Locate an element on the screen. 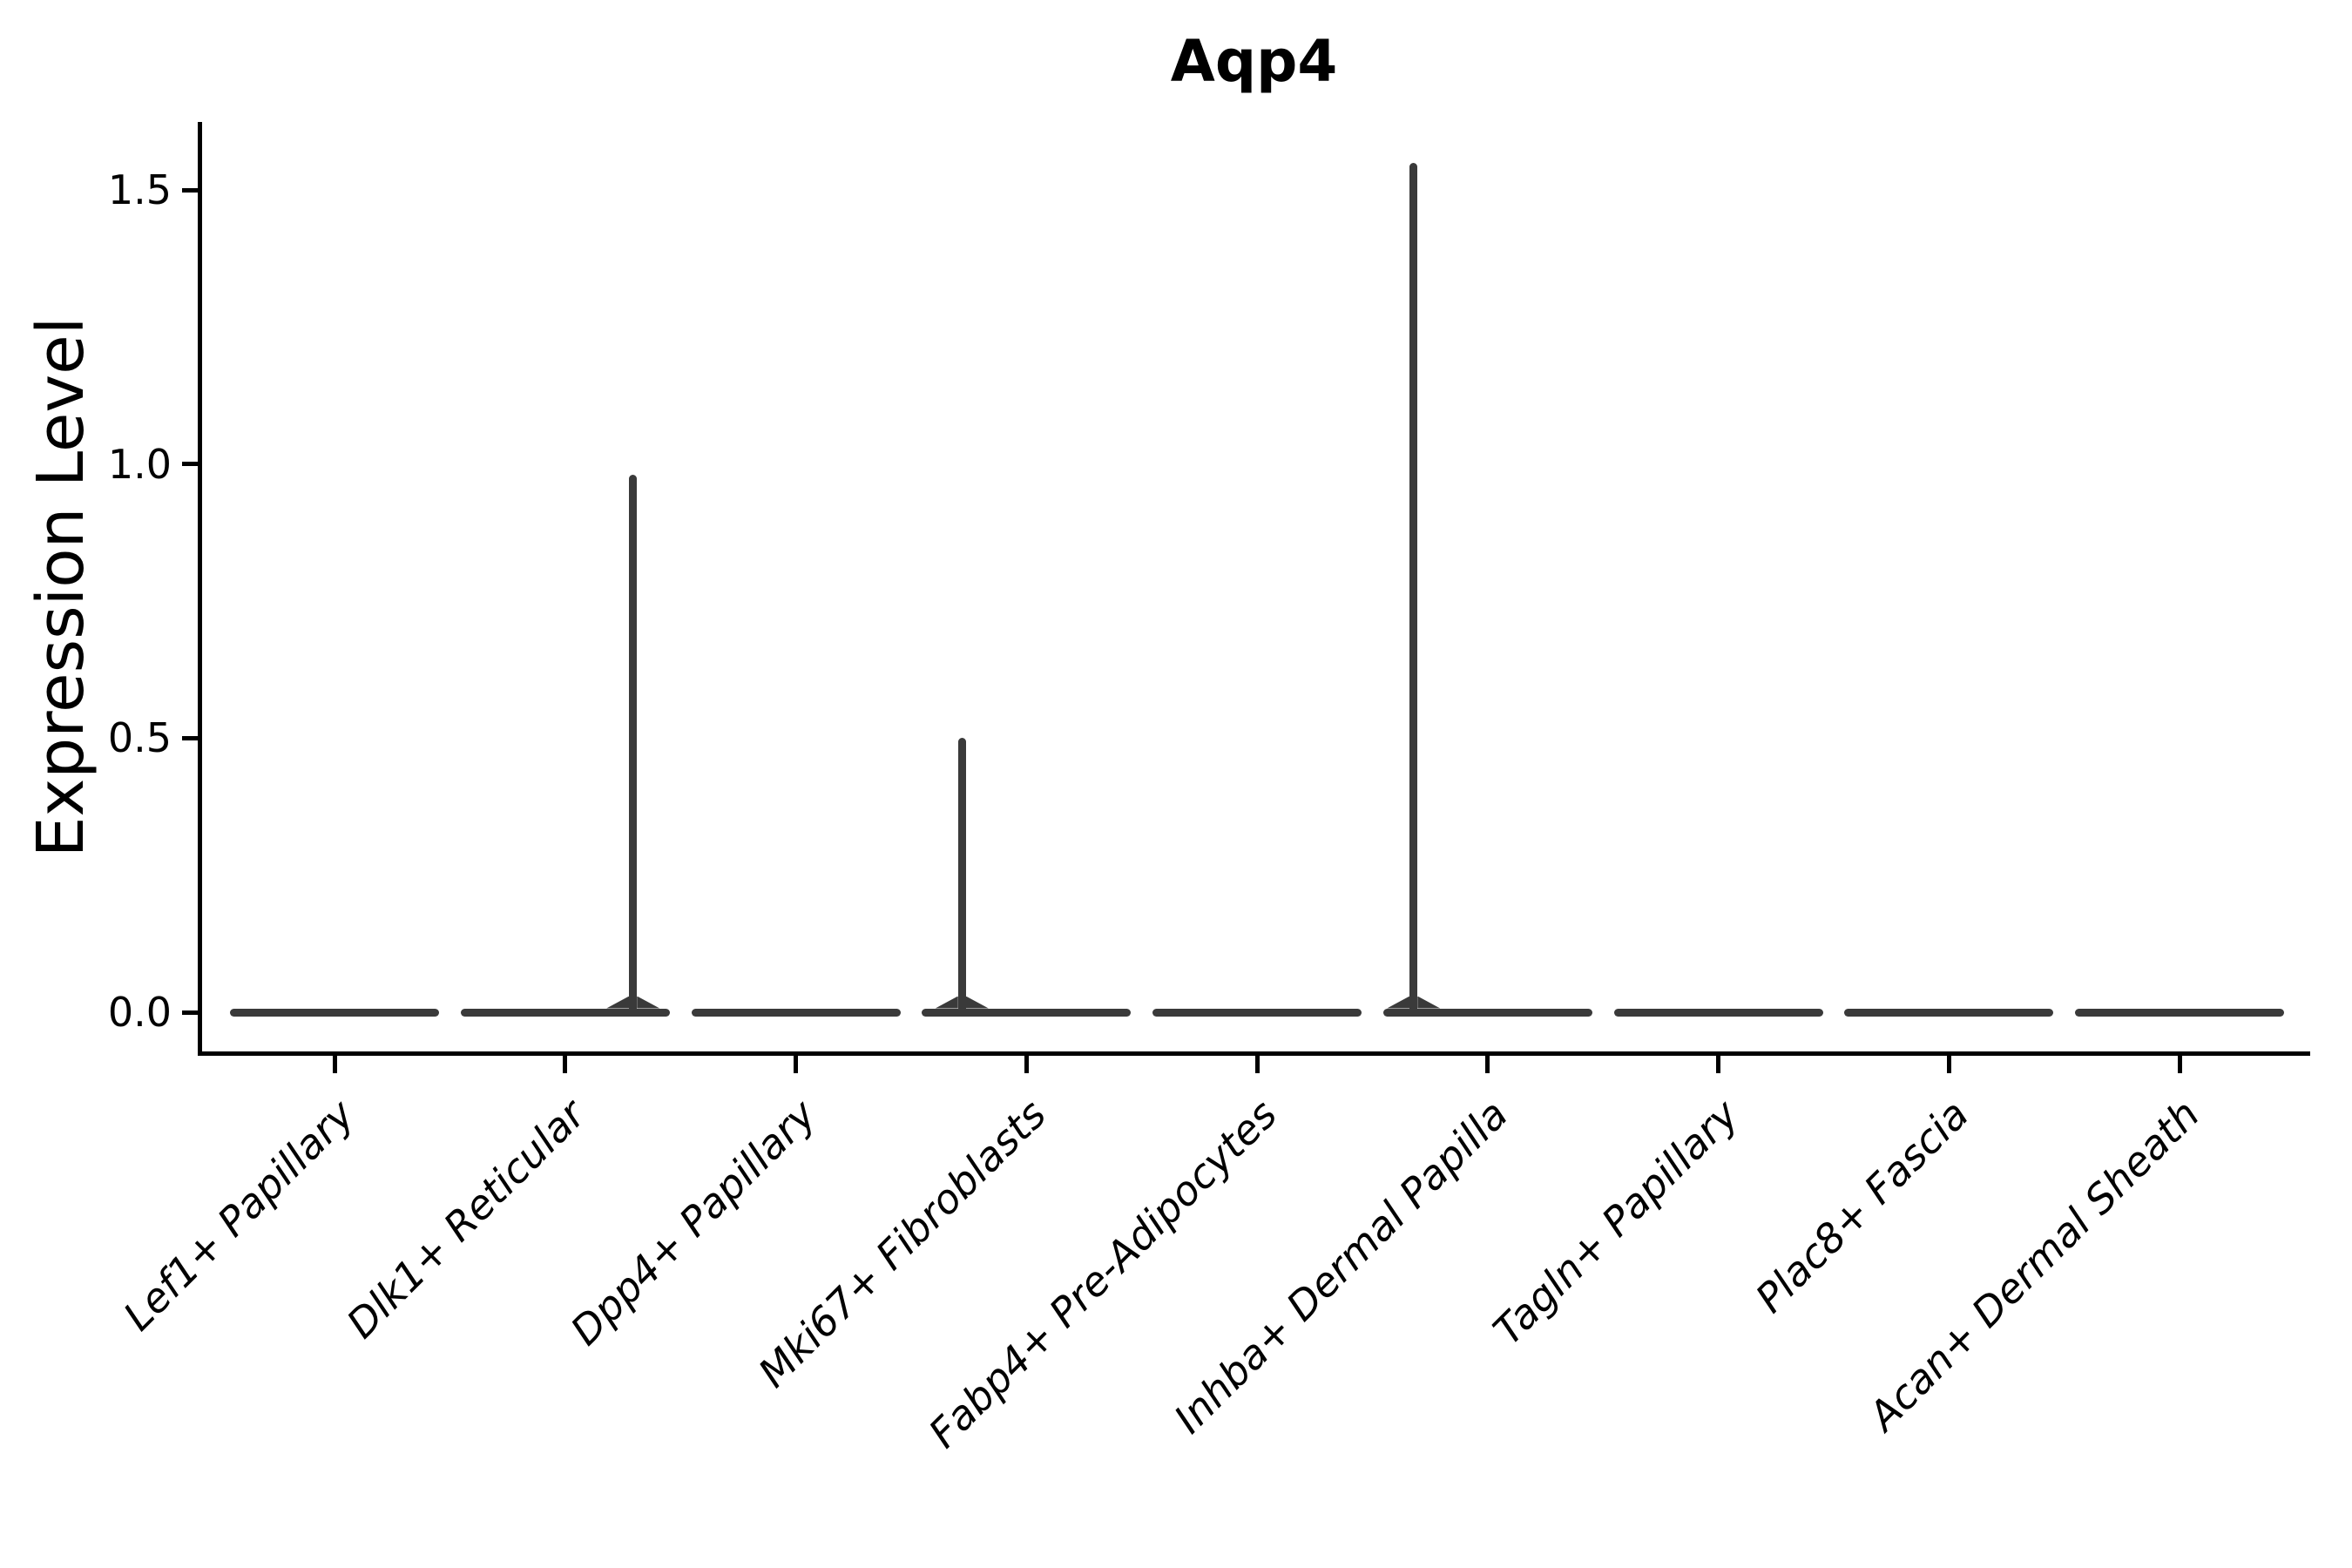 This screenshot has height=1568, width=2352. x-tick-label: Plac8+ Fascia is located at coordinates (1862, 1206).